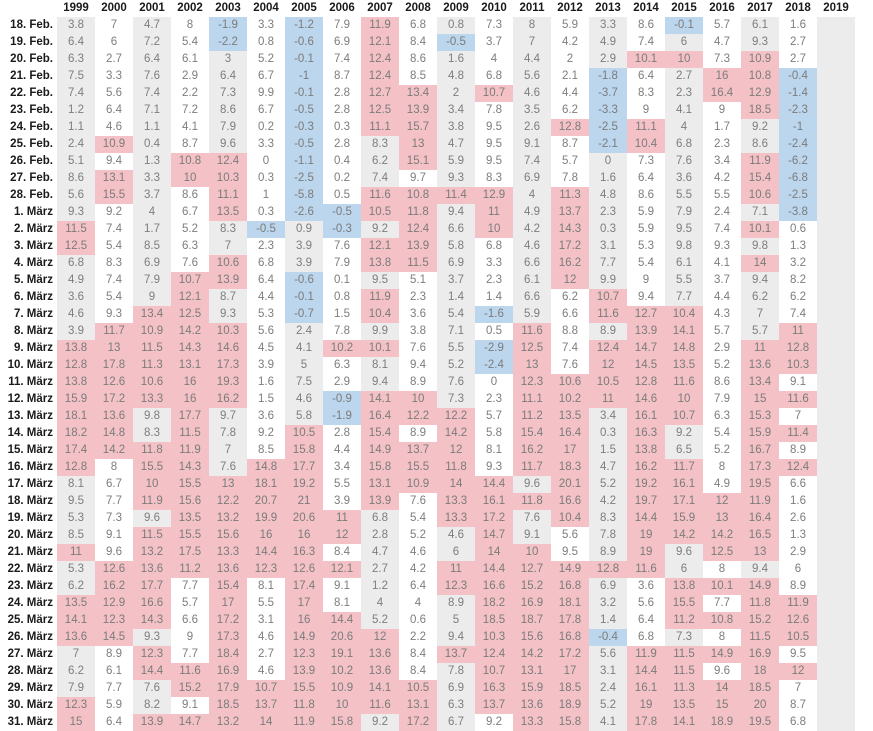  Describe the element at coordinates (342, 467) in the screenshot. I see `value-cell: 3.4` at that location.